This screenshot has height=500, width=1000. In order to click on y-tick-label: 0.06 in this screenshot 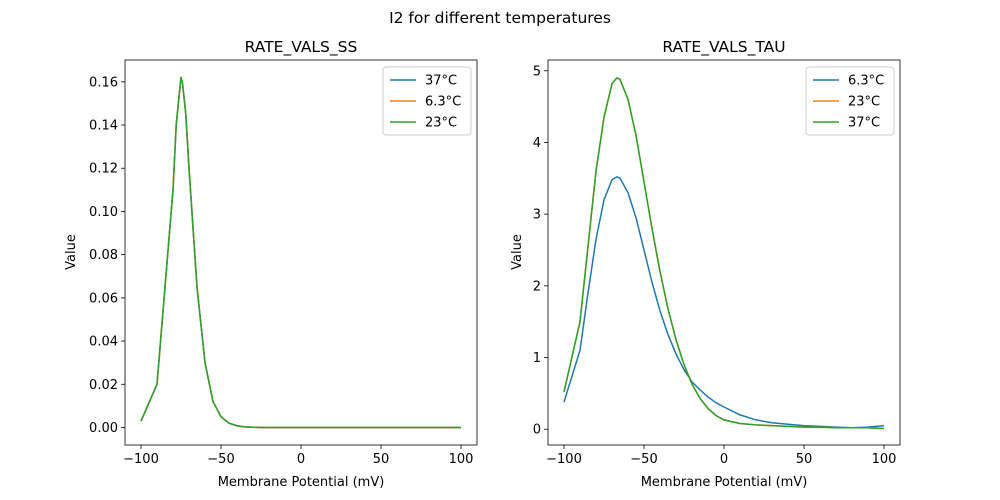, I will do `click(103, 298)`.